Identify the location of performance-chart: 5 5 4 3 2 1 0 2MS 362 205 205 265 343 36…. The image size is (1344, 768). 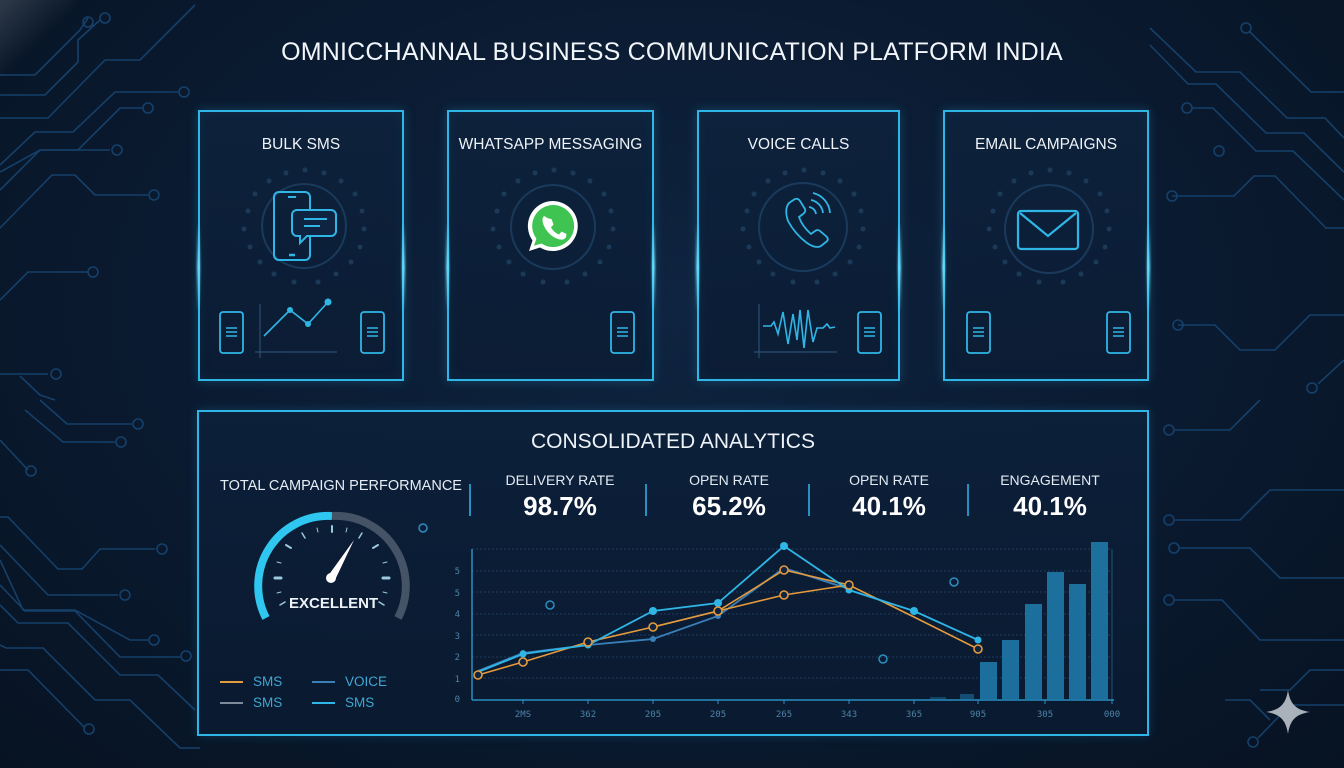
(787, 631).